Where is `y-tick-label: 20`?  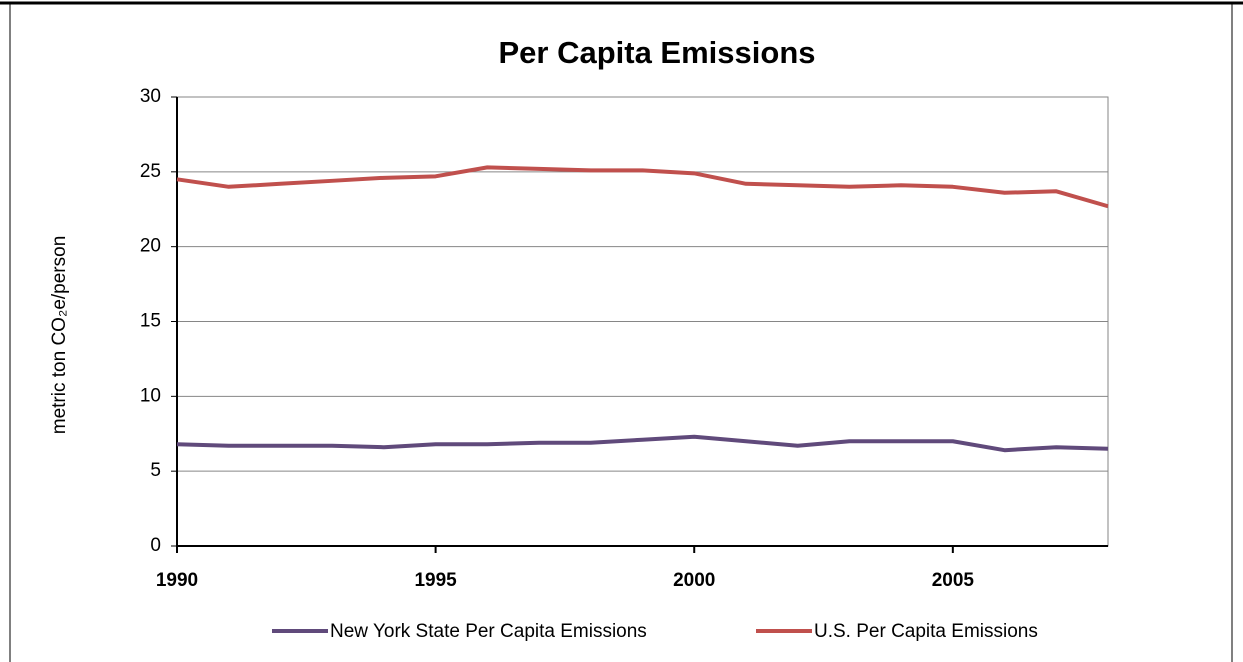 y-tick-label: 20 is located at coordinates (150, 246).